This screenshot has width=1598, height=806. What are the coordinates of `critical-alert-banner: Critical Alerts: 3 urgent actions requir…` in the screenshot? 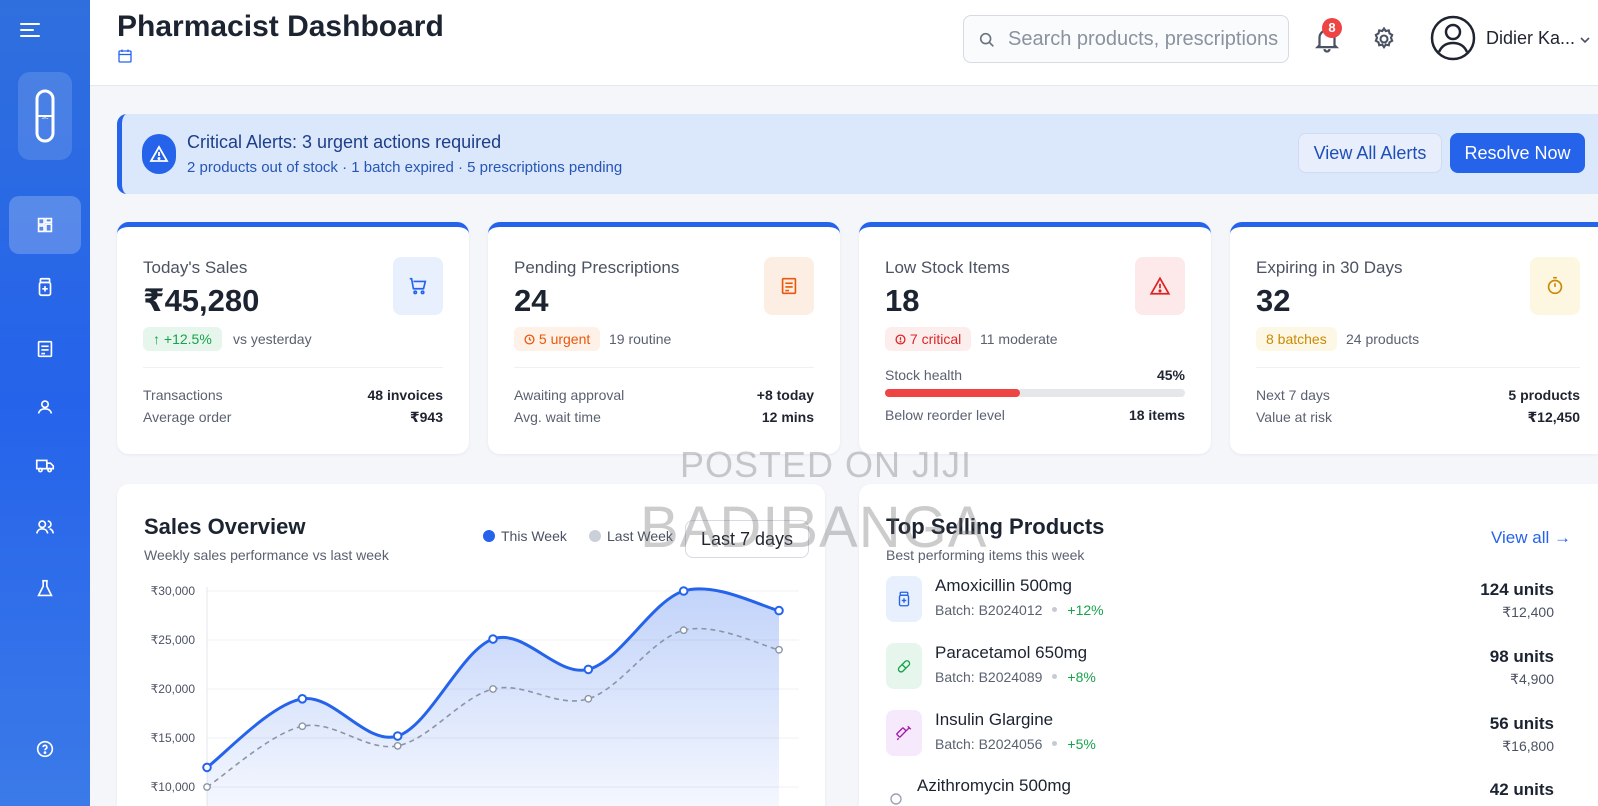 It's located at (857, 154).